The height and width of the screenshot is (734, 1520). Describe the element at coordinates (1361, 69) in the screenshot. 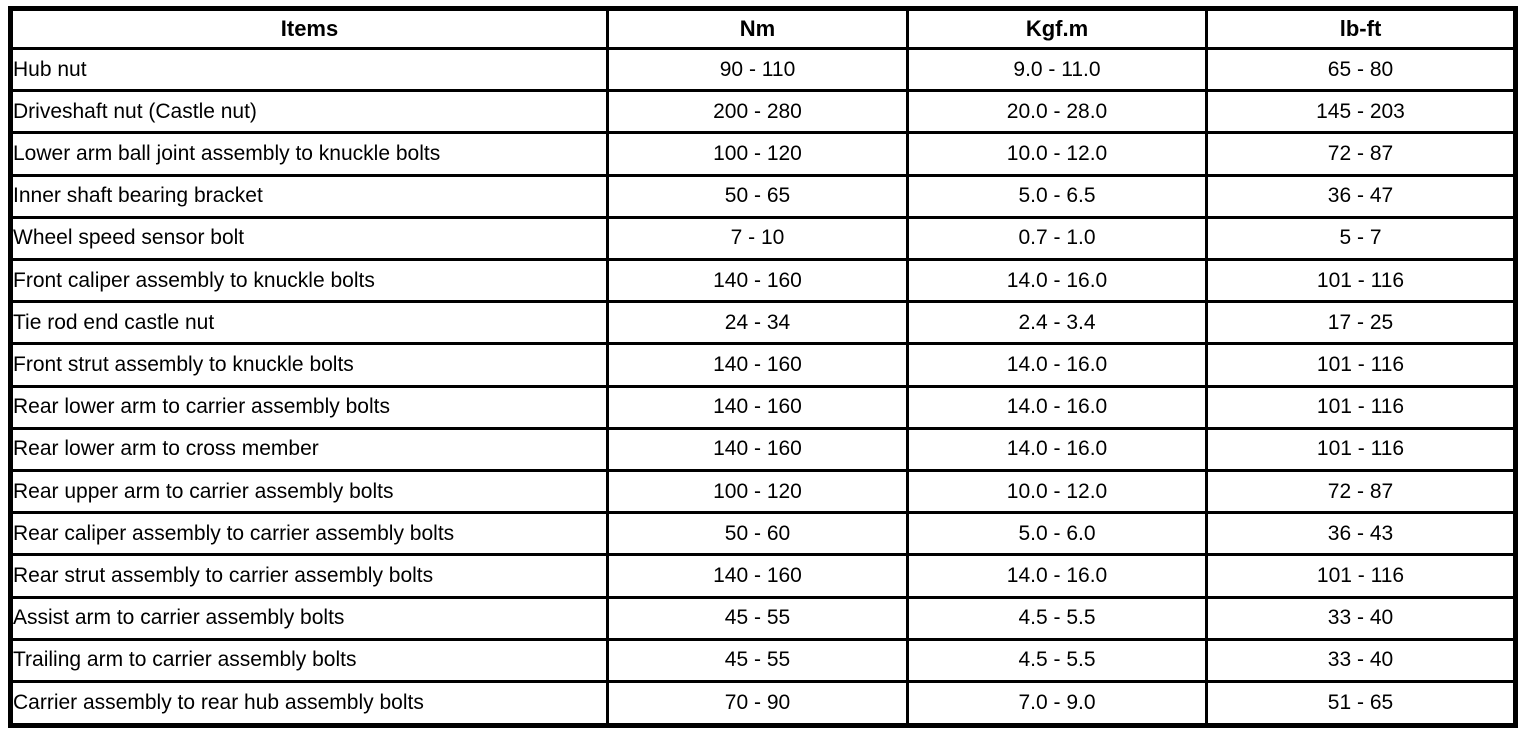

I see `value-cell: 65 - 80` at that location.